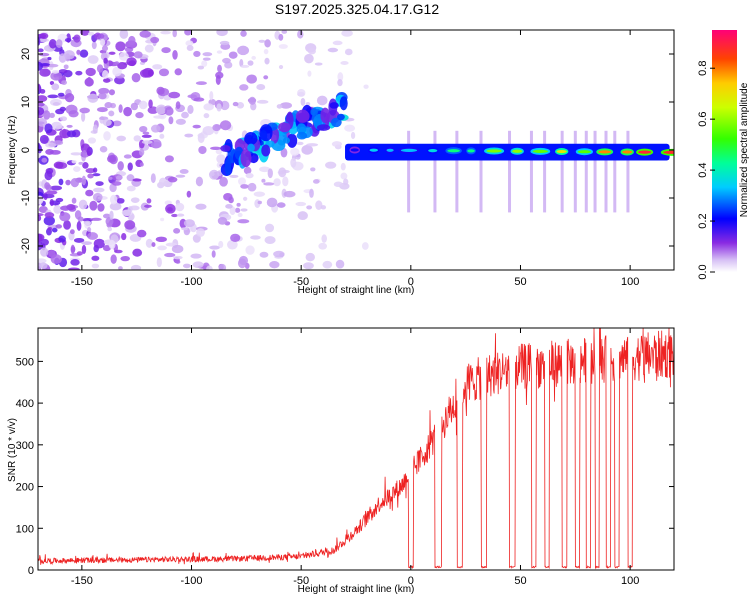  What do you see at coordinates (26, 102) in the screenshot?
I see `spectrogram-y-tick-label: 10` at bounding box center [26, 102].